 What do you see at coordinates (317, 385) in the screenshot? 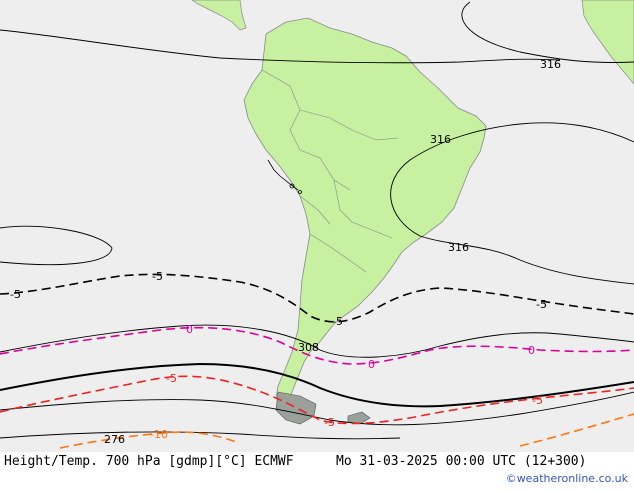
I see `thick-height-contour` at bounding box center [317, 385].